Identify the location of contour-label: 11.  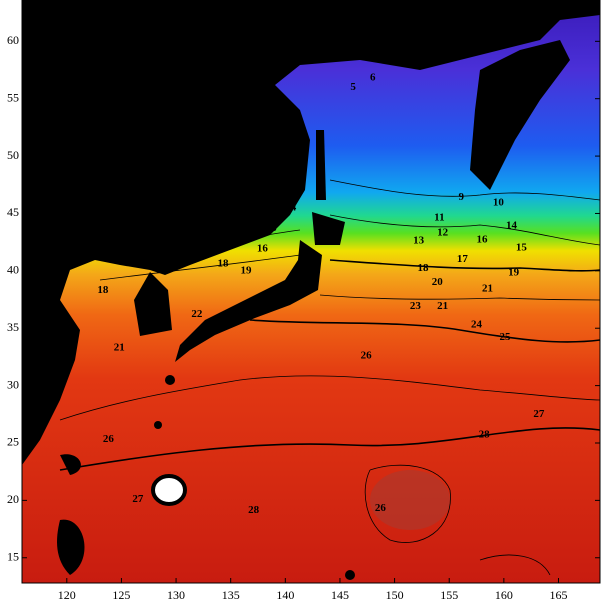
(439, 218).